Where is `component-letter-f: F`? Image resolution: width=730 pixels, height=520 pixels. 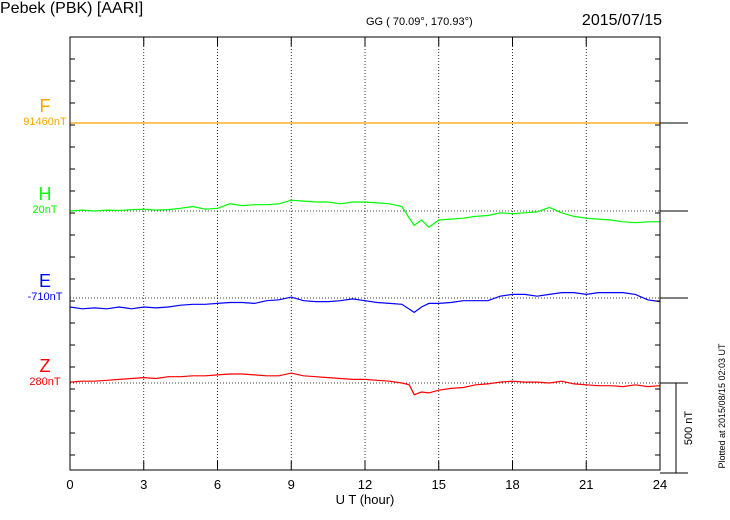 component-letter-f: F is located at coordinates (45, 106).